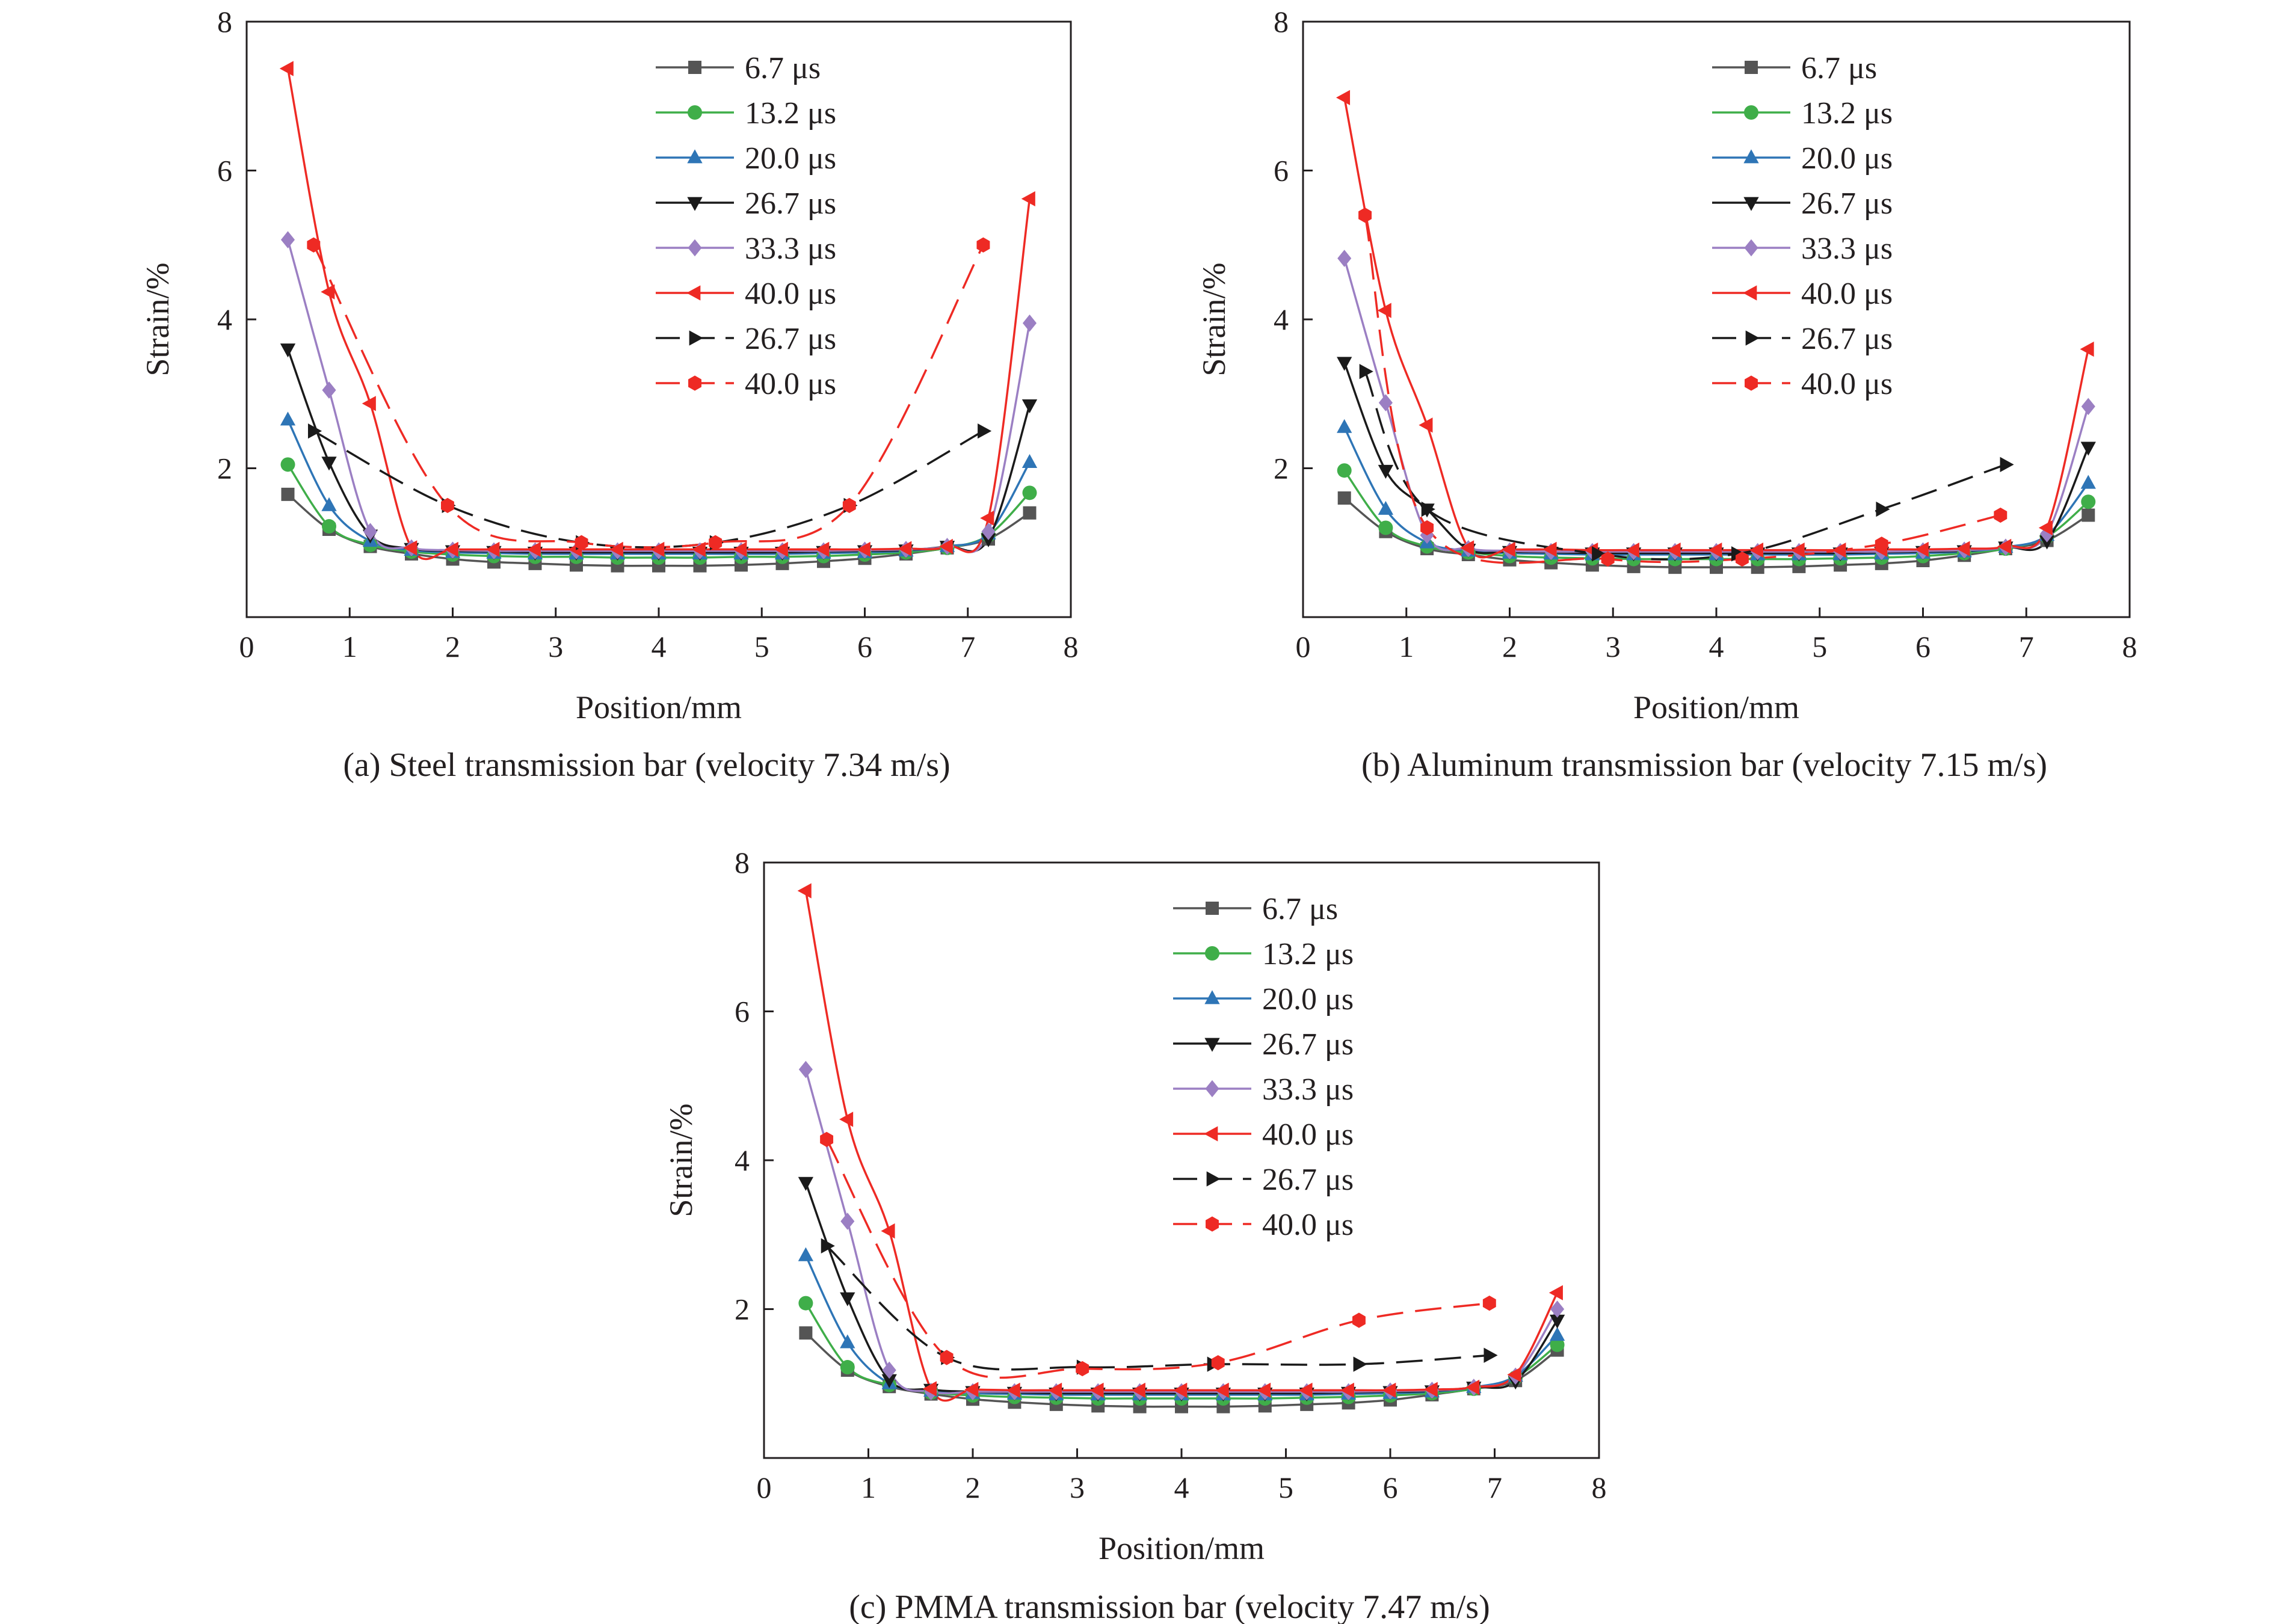 This screenshot has width=2274, height=1624. Describe the element at coordinates (1390, 1487) in the screenshot. I see `x-tick-label: 6` at that location.